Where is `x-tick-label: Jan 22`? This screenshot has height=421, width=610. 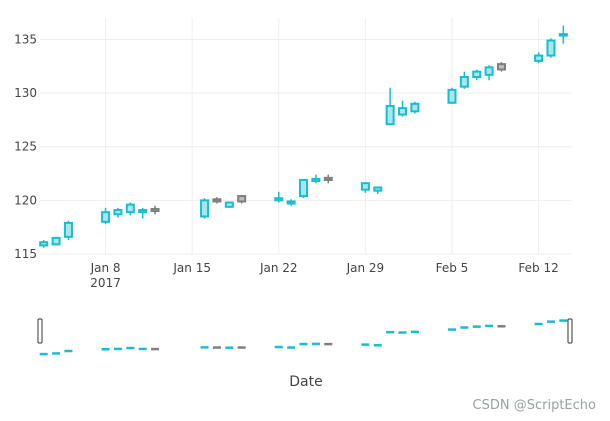
x-tick-label: Jan 22 is located at coordinates (278, 268).